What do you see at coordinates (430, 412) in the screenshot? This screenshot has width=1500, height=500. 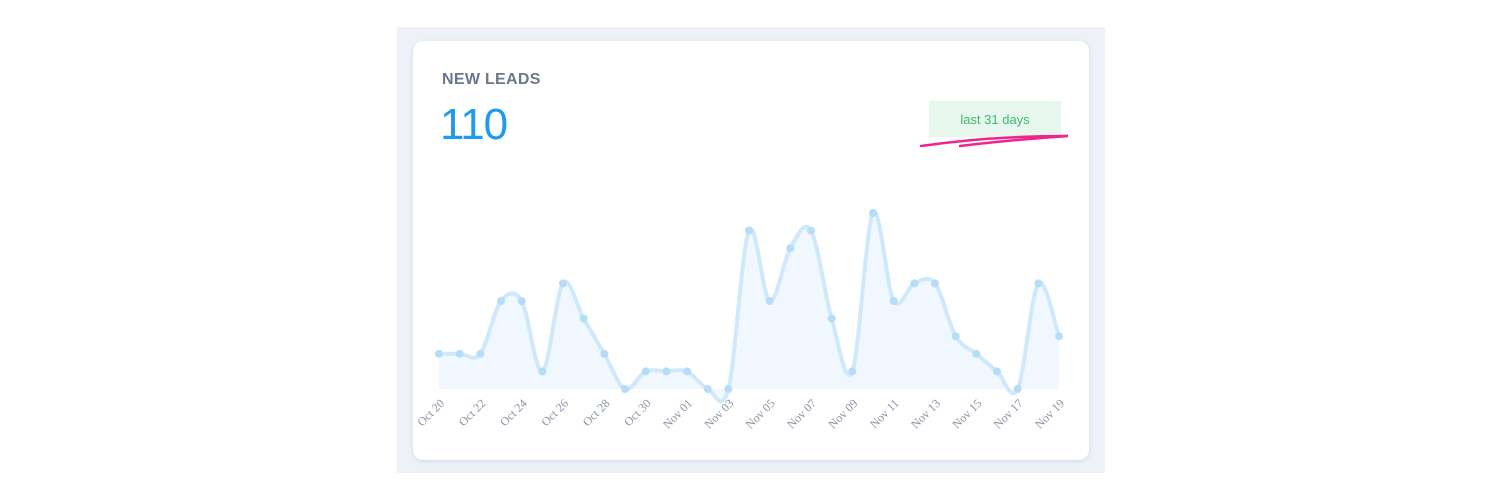 I see `x-tick-label: Oct 20` at bounding box center [430, 412].